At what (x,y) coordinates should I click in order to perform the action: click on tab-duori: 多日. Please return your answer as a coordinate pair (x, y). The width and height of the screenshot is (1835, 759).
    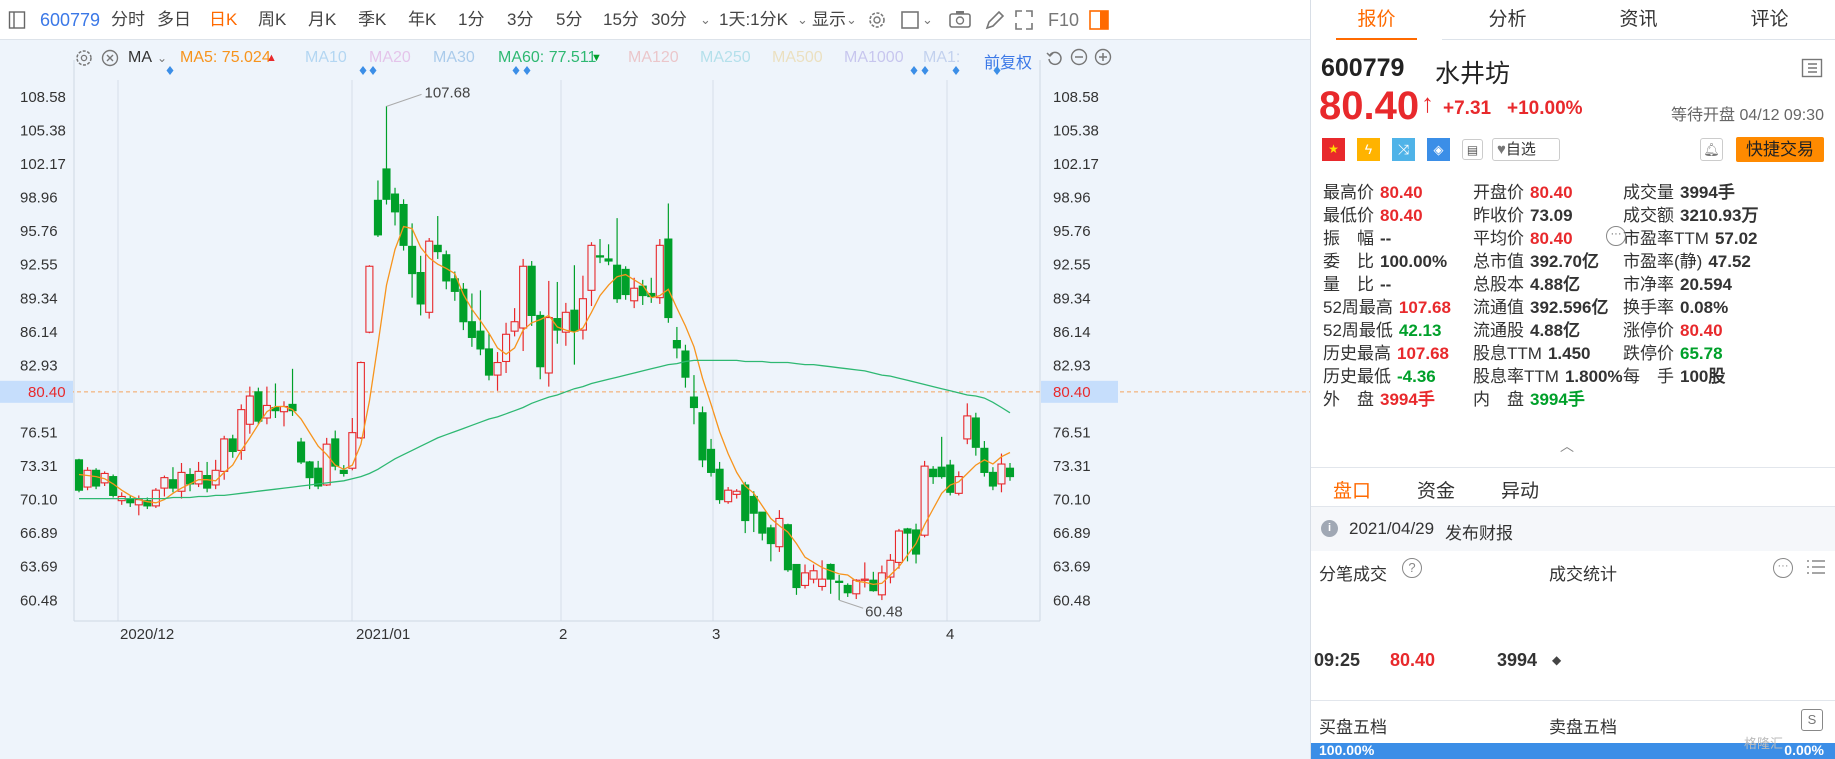
    Looking at the image, I should click on (174, 19).